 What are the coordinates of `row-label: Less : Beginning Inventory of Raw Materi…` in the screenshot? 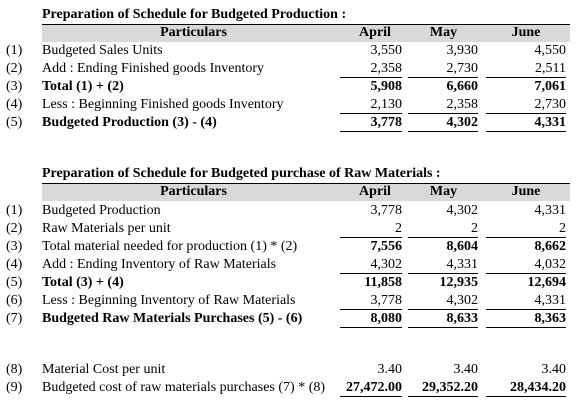 It's located at (169, 300).